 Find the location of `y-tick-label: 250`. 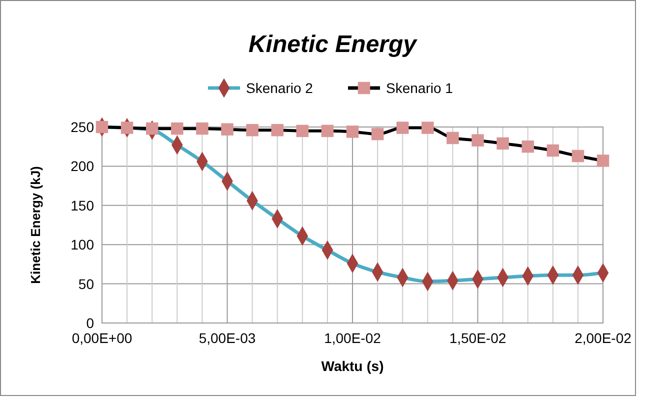

y-tick-label: 250 is located at coordinates (82, 127).